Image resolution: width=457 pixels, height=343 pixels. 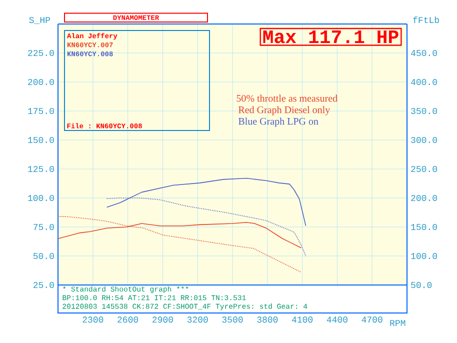 What do you see at coordinates (426, 20) in the screenshot?
I see `y2-axis-title: fFtLb` at bounding box center [426, 20].